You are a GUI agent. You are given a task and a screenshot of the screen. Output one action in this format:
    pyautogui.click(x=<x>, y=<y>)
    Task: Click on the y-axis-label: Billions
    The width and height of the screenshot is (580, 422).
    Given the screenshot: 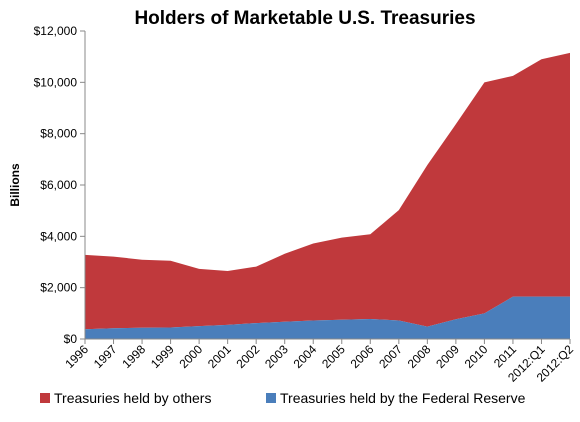 What is the action you would take?
    pyautogui.click(x=15, y=185)
    